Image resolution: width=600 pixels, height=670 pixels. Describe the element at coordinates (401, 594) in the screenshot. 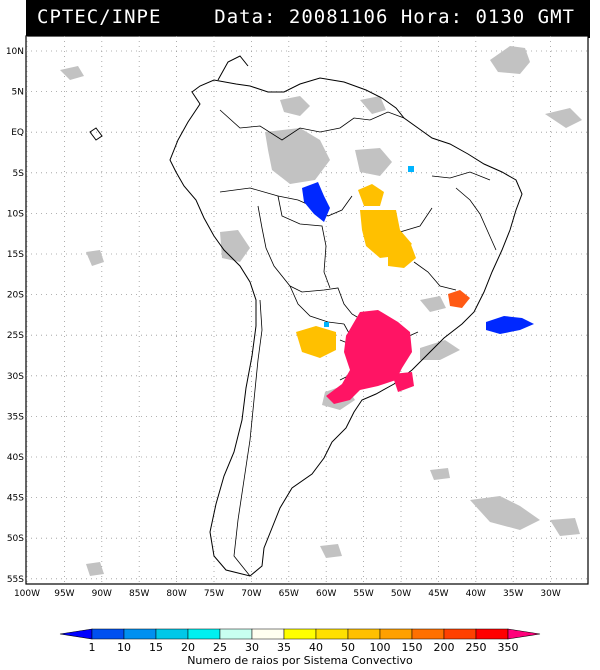

I see `lon-tick-label: 50W` at that location.